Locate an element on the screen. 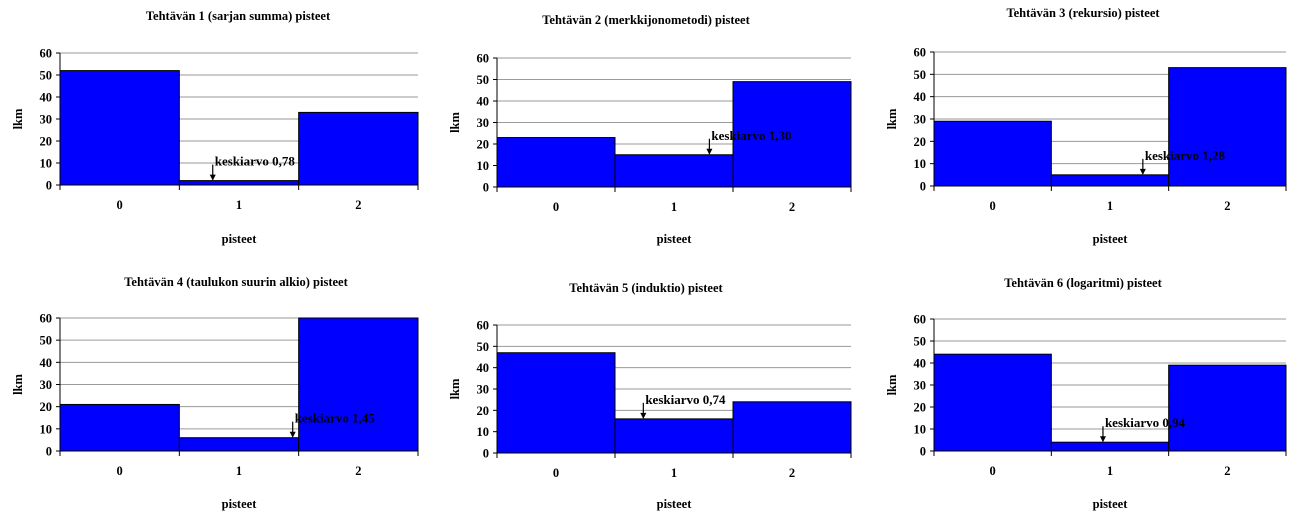 Image resolution: width=1293 pixels, height=513 pixels. mean-annotation: keskiarvo 0,74 is located at coordinates (685, 399).